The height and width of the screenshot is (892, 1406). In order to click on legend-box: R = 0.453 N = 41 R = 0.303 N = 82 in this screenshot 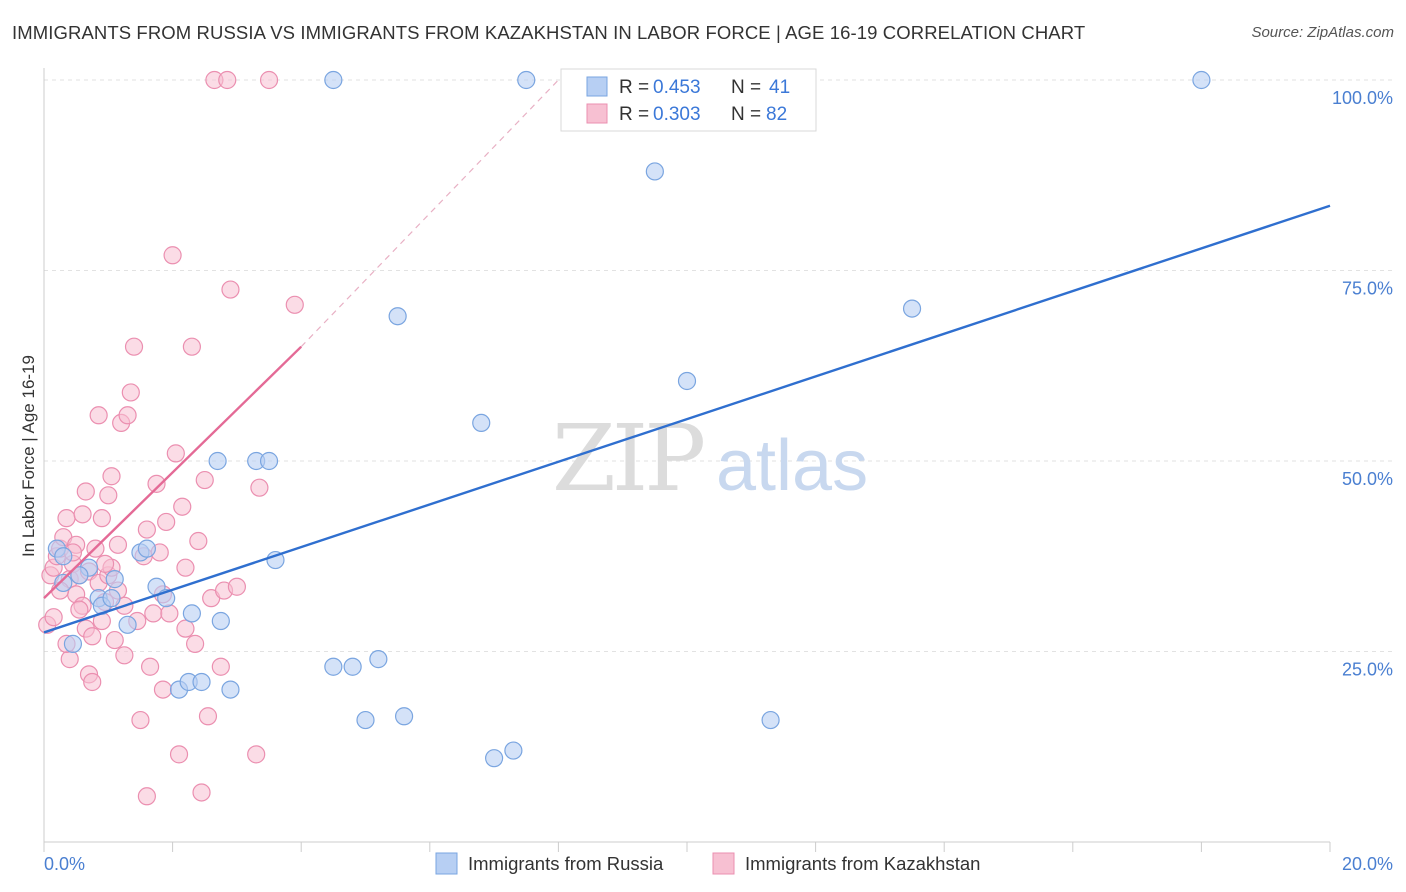, I will do `click(688, 100)`.